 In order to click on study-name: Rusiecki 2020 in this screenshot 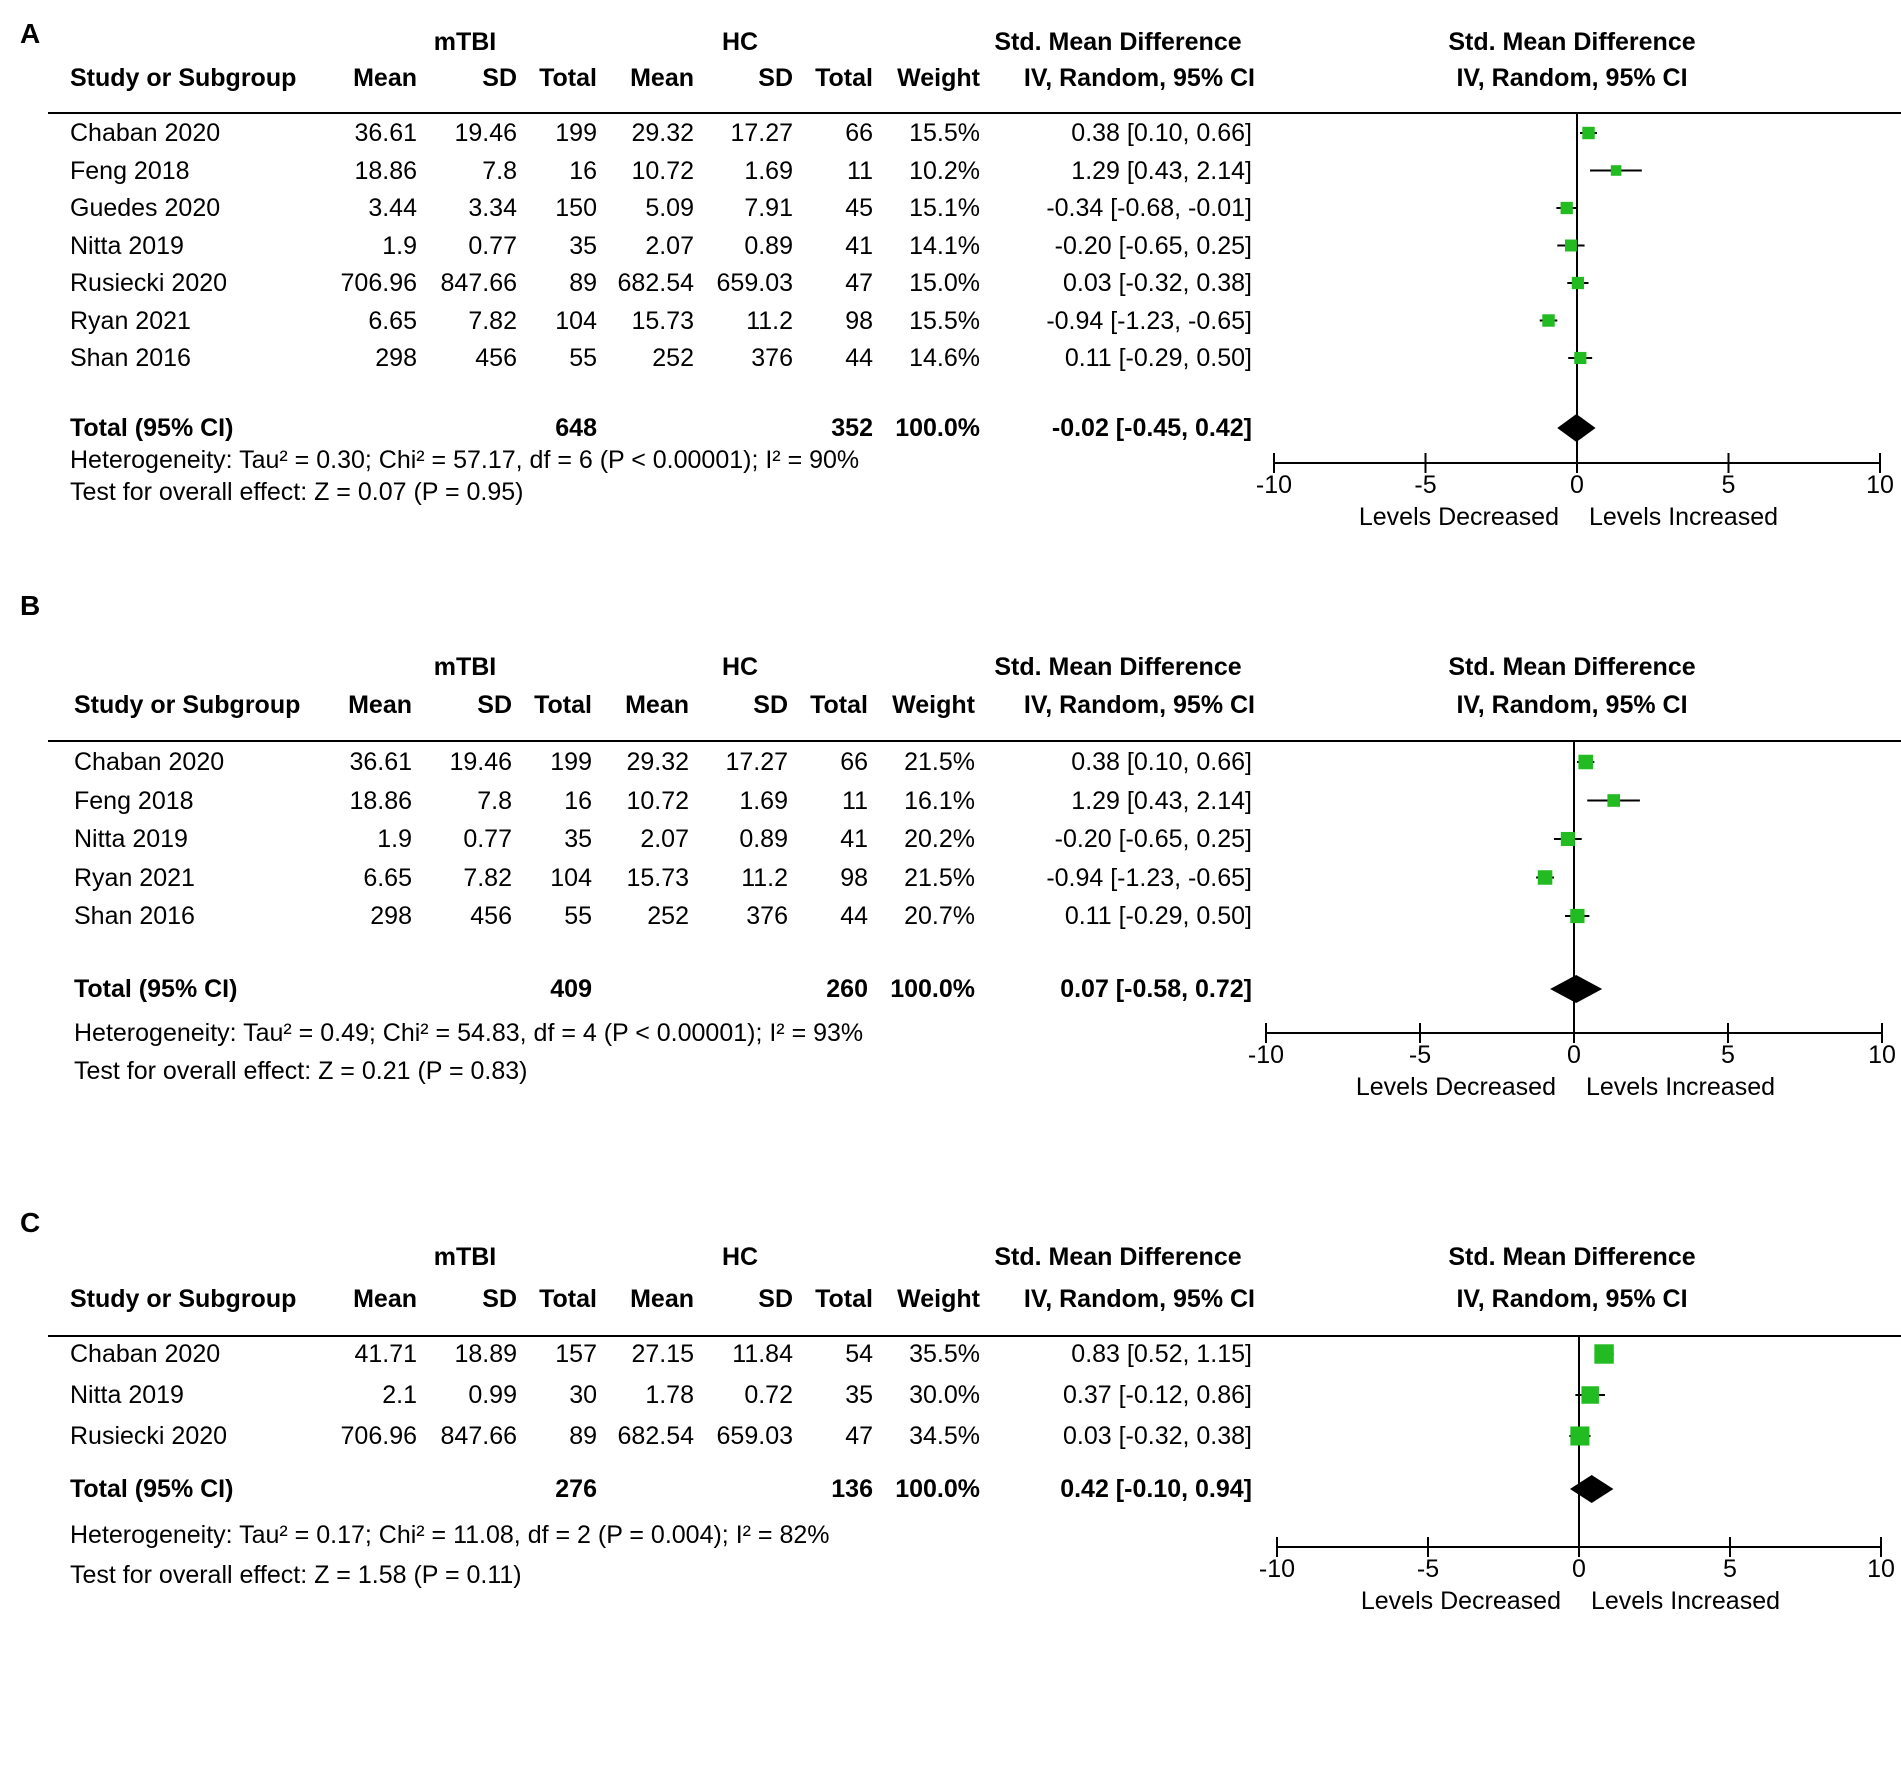, I will do `click(149, 283)`.